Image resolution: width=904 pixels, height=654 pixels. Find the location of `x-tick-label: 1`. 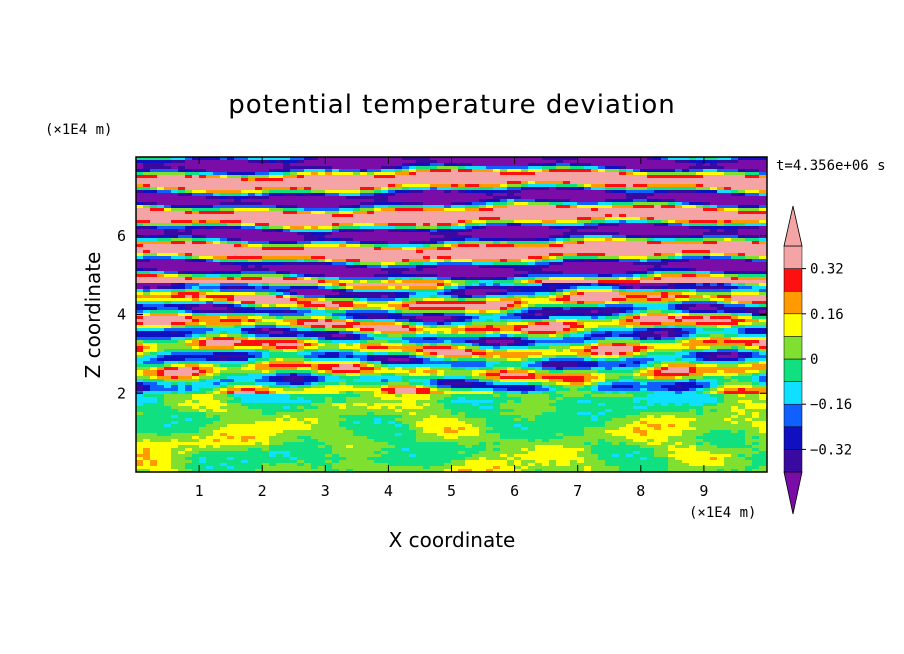

x-tick-label: 1 is located at coordinates (199, 491).